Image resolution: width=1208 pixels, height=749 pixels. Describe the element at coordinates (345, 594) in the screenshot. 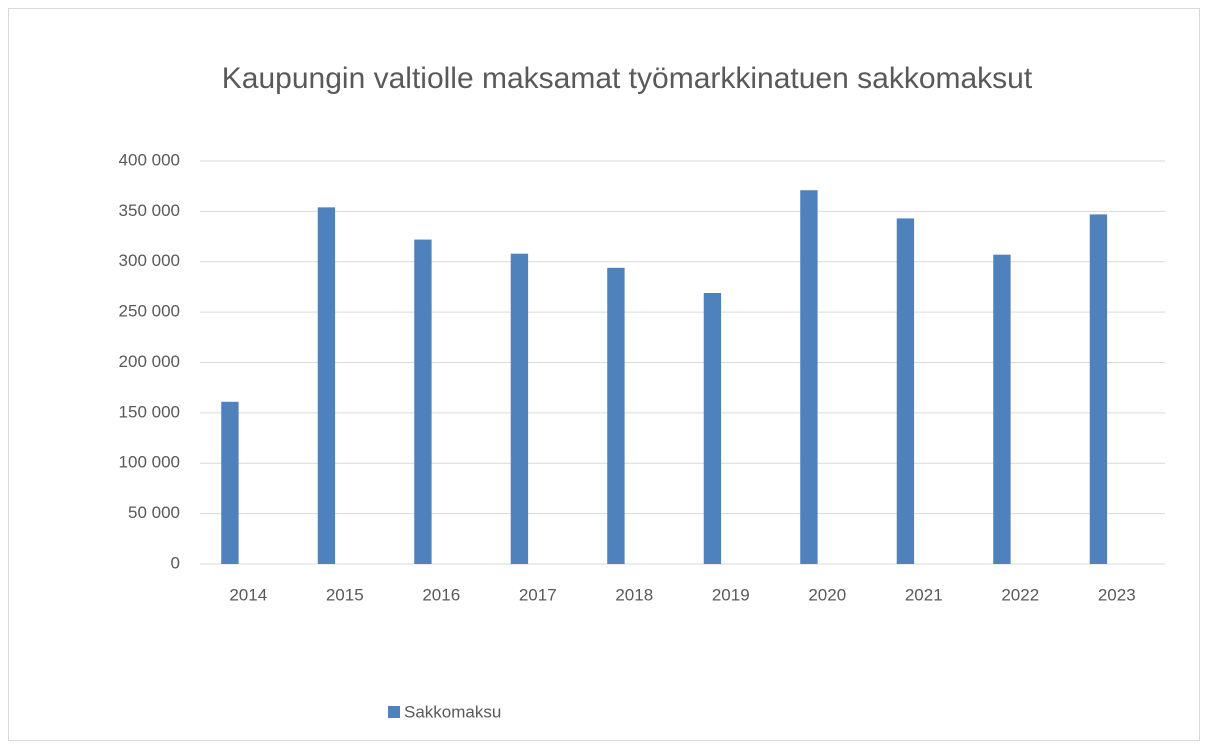

I see `x-tick-label: 2015` at that location.